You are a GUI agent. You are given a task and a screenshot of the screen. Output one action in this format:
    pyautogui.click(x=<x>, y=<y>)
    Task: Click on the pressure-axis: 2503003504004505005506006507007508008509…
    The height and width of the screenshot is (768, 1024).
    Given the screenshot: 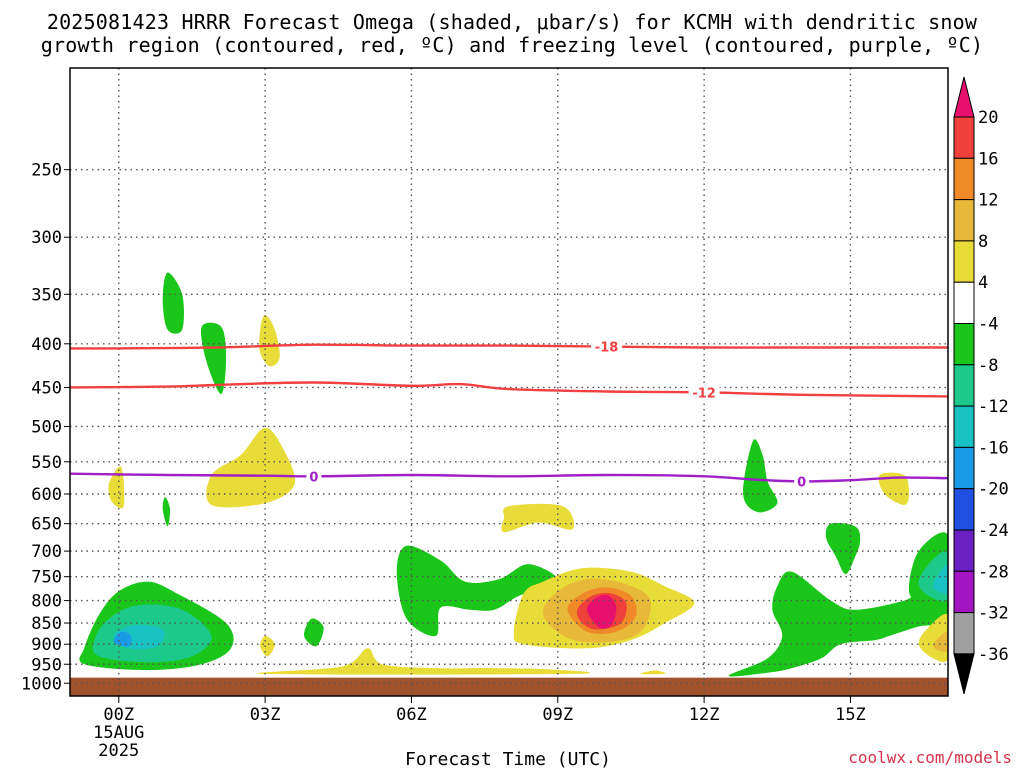 What is the action you would take?
    pyautogui.click(x=45, y=427)
    